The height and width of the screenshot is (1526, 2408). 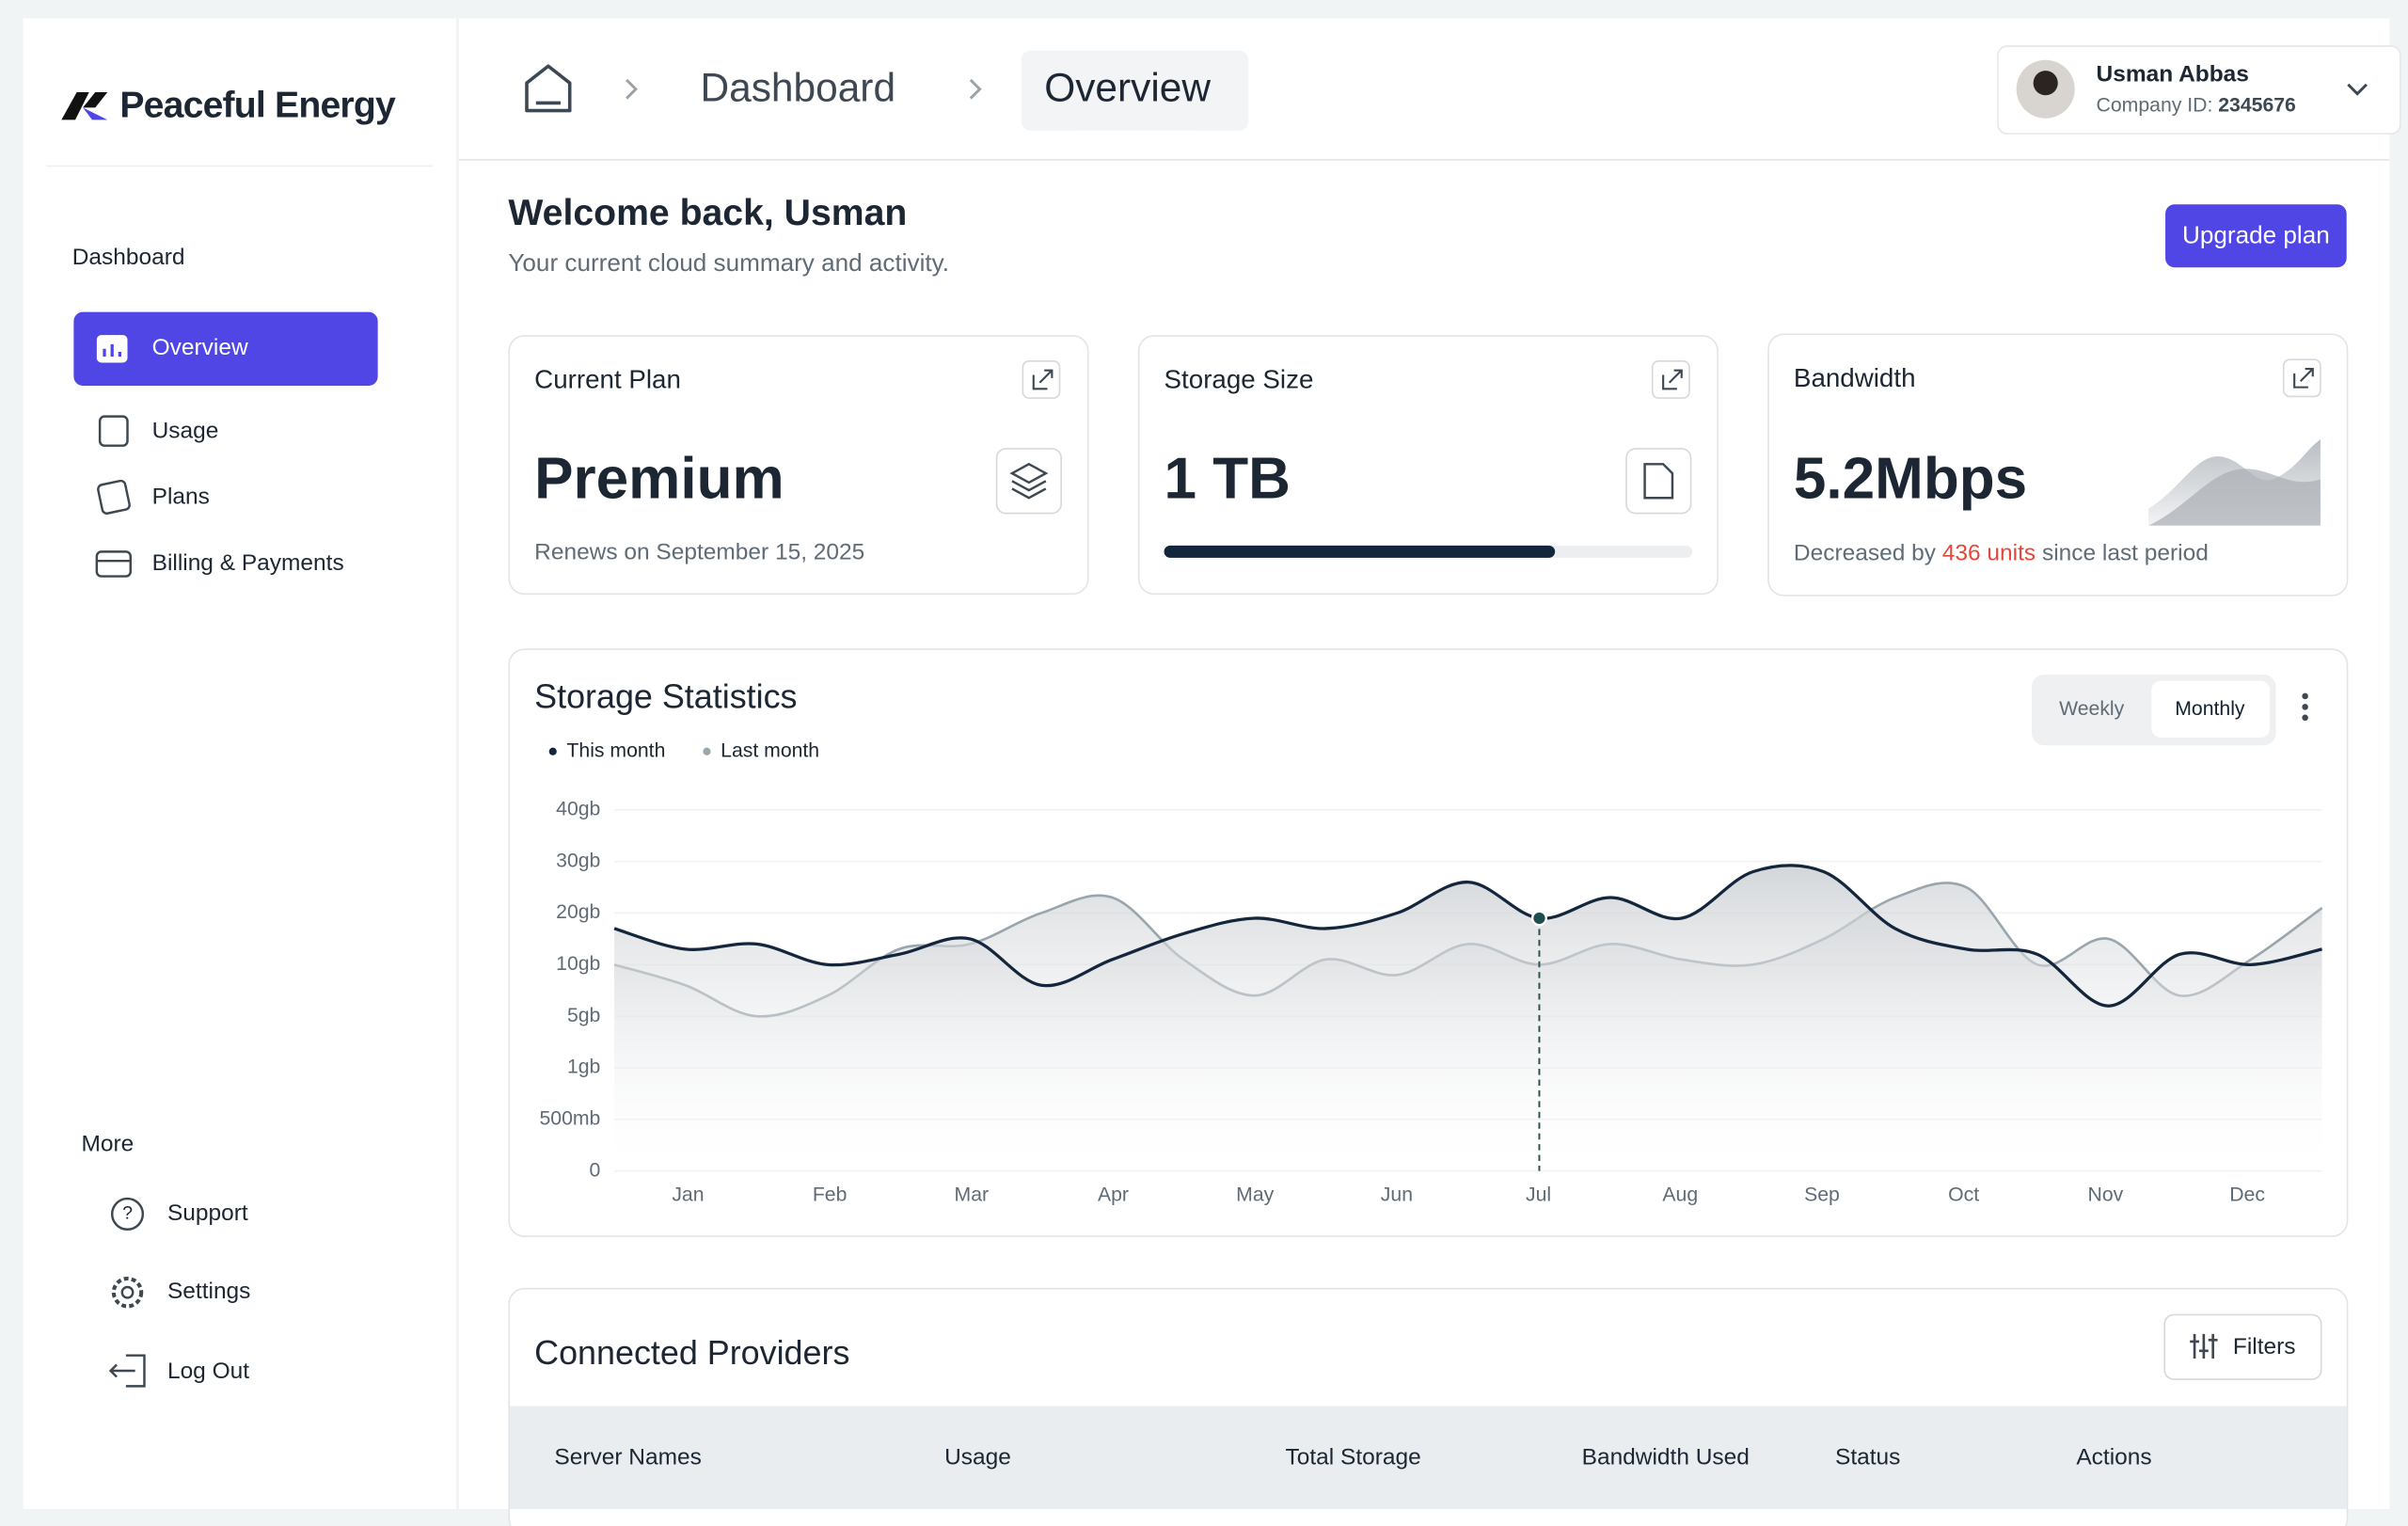 What do you see at coordinates (2114, 1457) in the screenshot?
I see `column-header: Actions` at bounding box center [2114, 1457].